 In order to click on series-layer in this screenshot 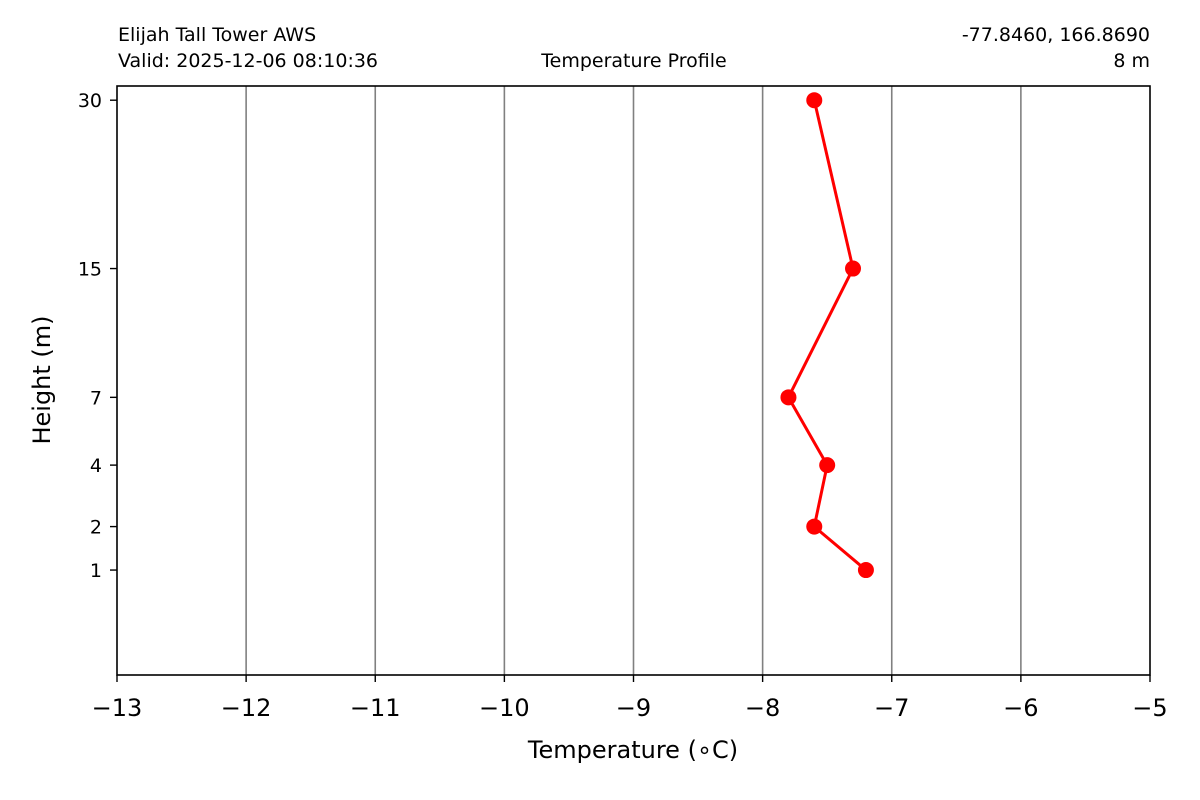, I will do `click(827, 335)`.